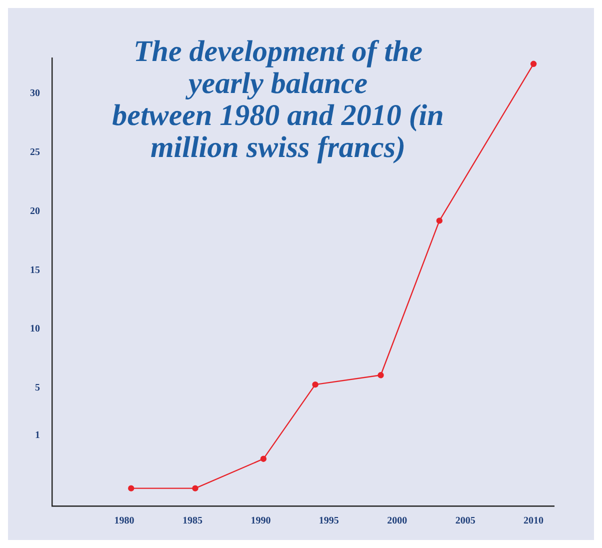 Image resolution: width=602 pixels, height=548 pixels. Describe the element at coordinates (397, 521) in the screenshot. I see `x-tick-label: 2000` at that location.